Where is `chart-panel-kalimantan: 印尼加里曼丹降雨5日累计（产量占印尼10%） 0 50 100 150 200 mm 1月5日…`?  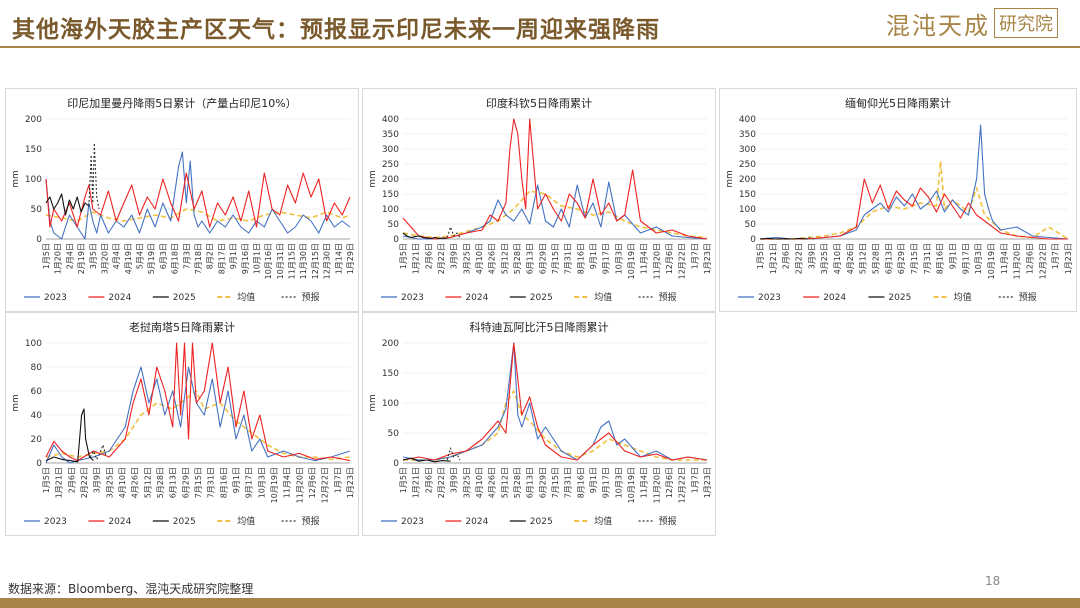
chart-panel-kalimantan: 印尼加里曼丹降雨5日累计（产量占印尼10%） 0 50 100 150 200 mm 1月5日… is located at coordinates (182, 200).